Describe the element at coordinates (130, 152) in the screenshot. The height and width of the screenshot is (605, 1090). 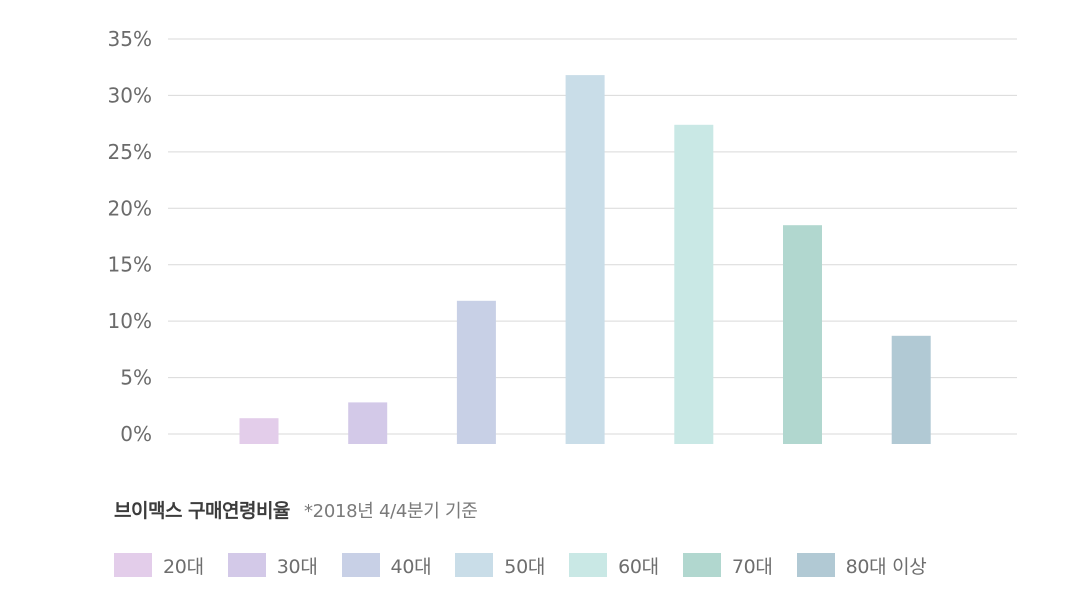
I see `y-tick-label: 25%` at that location.